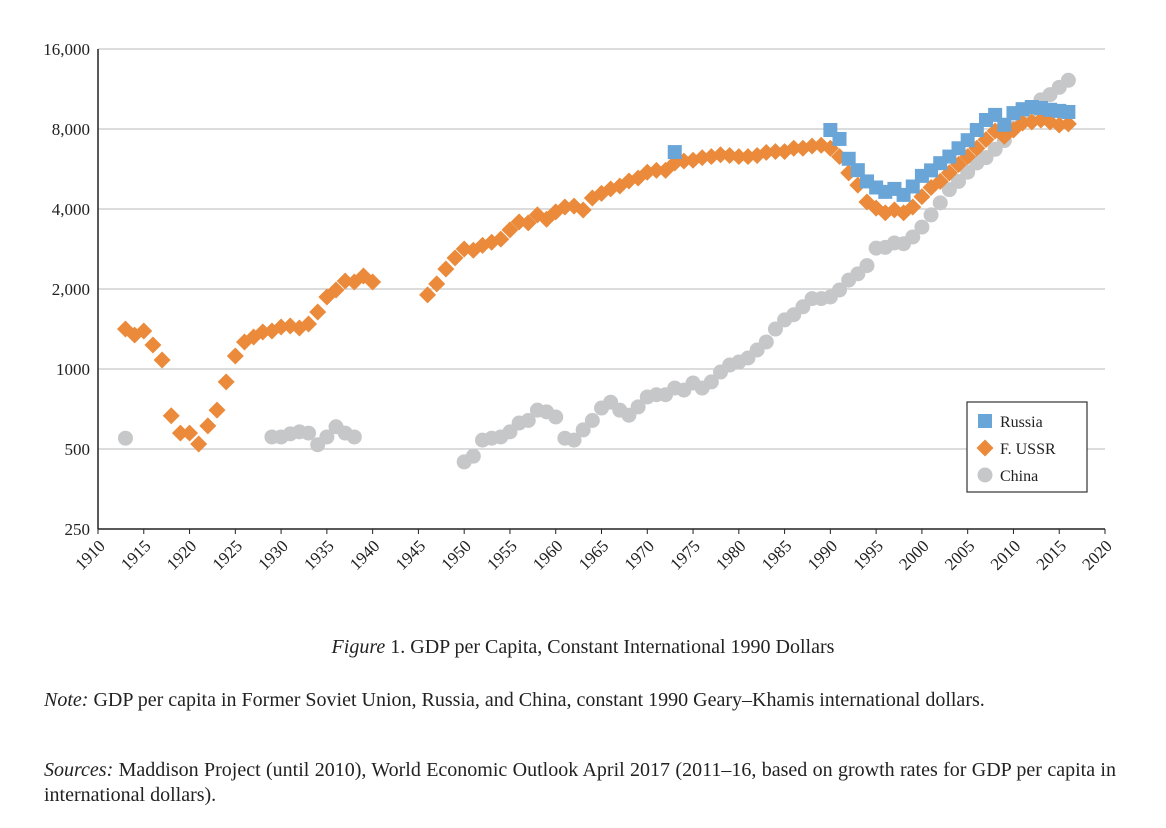 This screenshot has height=828, width=1166. I want to click on y-tick-label: 2,000, so click(71, 289).